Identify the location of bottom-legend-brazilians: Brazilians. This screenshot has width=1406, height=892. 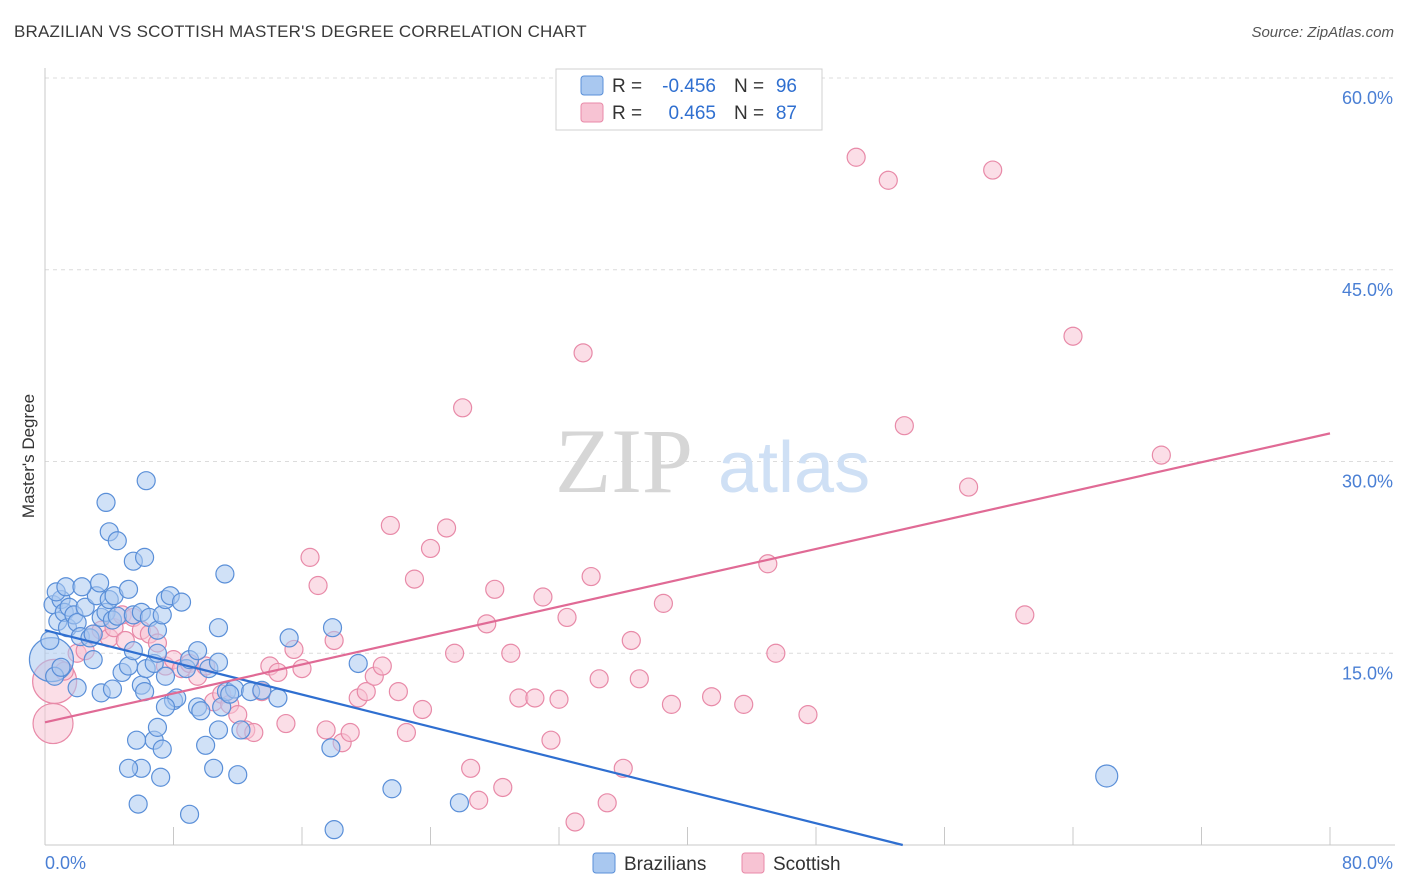
(665, 864).